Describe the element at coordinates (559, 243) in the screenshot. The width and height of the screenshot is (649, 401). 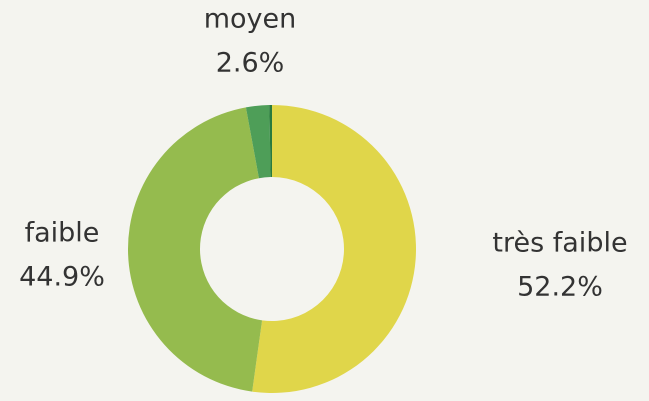
I see `slice-label: très faible` at that location.